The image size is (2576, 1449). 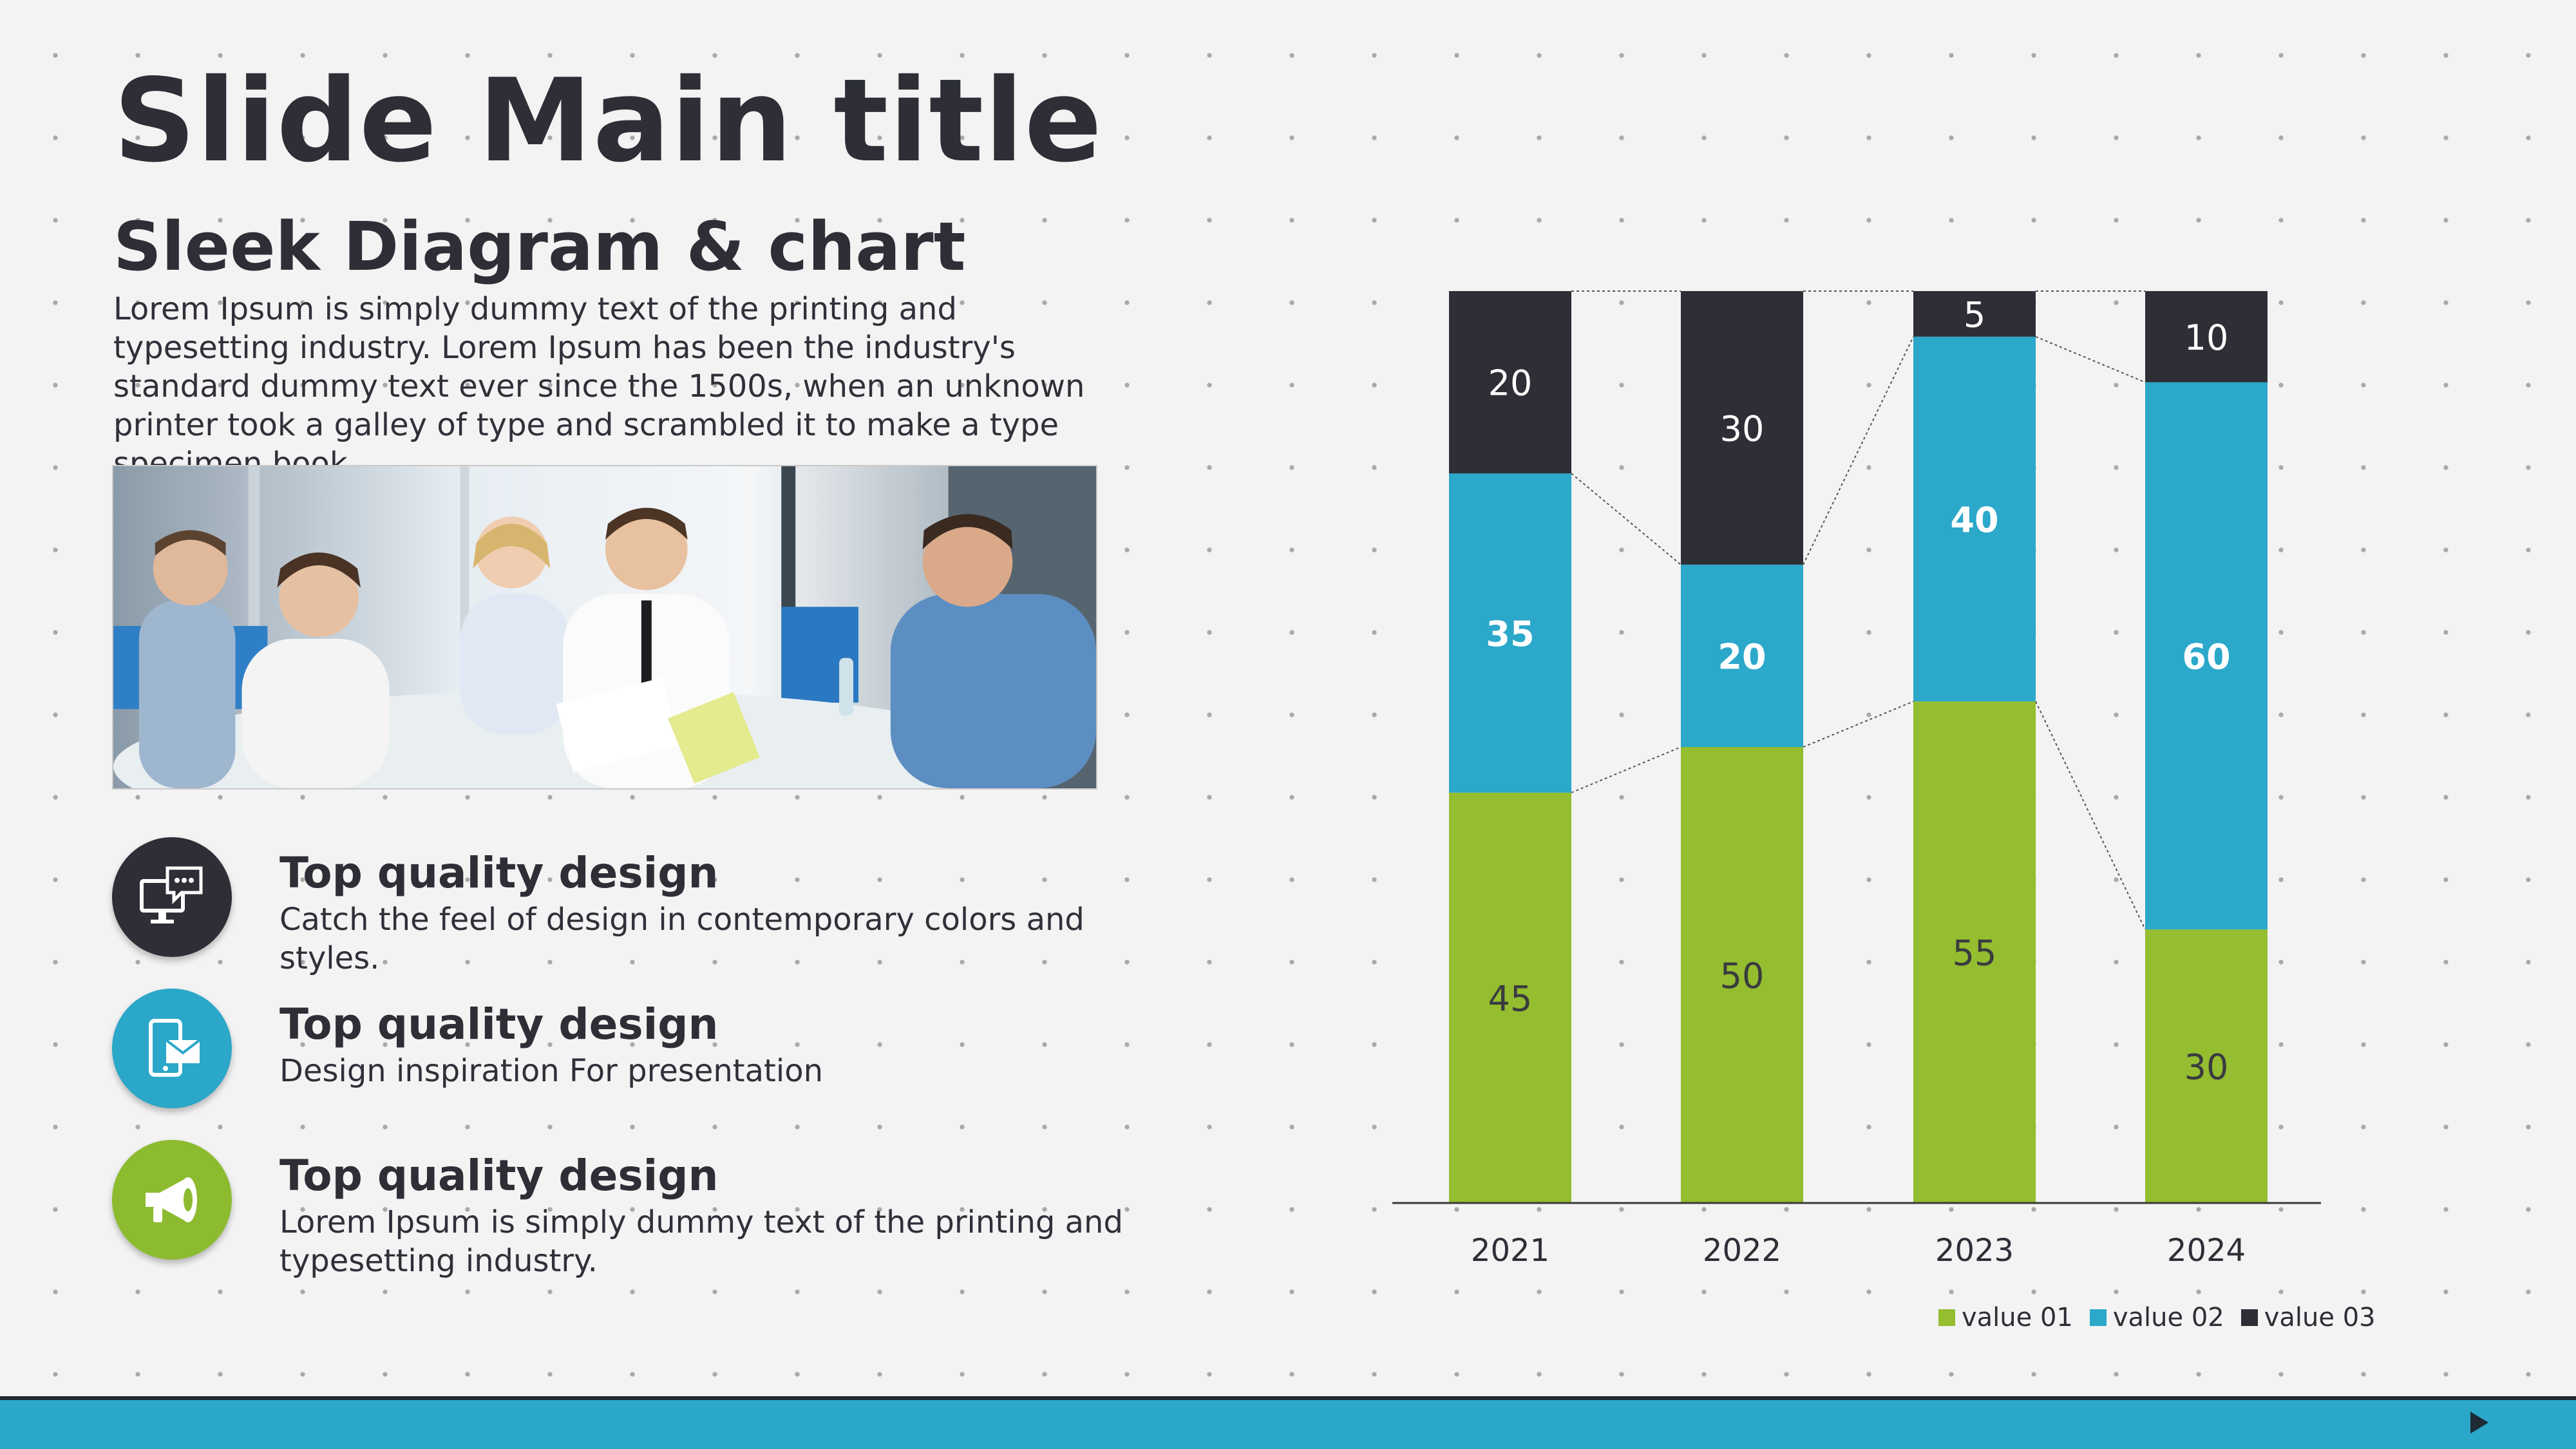 I want to click on monitor-chat-icon, so click(x=171, y=894).